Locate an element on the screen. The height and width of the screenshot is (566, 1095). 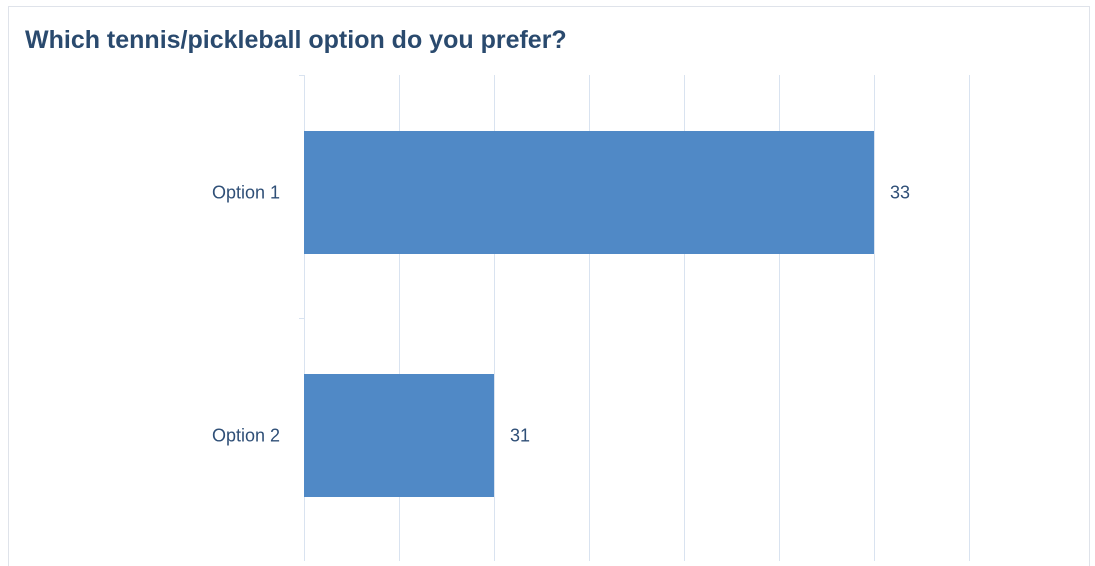
data-label-1: 33 is located at coordinates (900, 193).